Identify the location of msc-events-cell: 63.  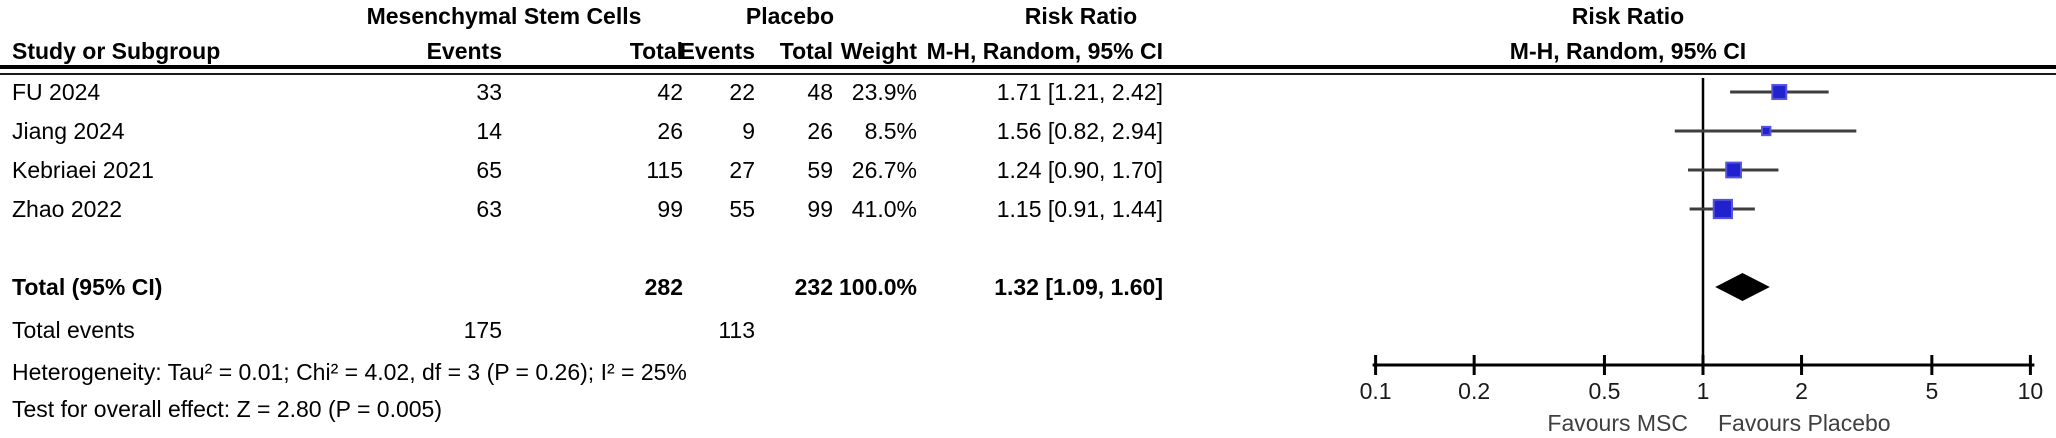
(489, 209).